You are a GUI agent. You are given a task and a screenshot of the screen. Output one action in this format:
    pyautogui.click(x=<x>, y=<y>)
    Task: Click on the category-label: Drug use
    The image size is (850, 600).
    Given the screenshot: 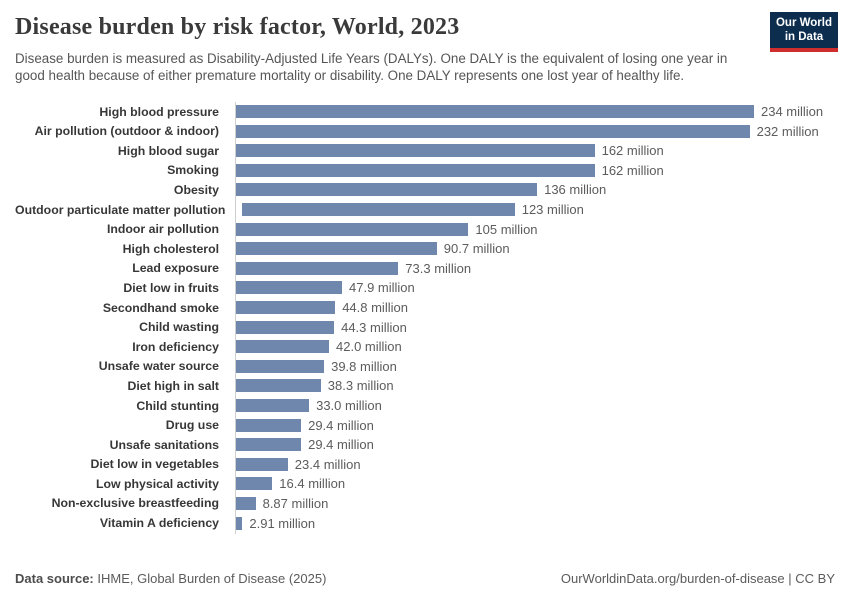 What is the action you would take?
    pyautogui.click(x=192, y=425)
    